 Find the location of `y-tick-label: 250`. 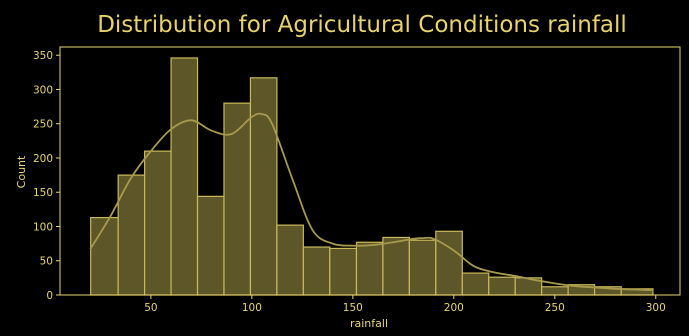

y-tick-label: 250 is located at coordinates (43, 125).